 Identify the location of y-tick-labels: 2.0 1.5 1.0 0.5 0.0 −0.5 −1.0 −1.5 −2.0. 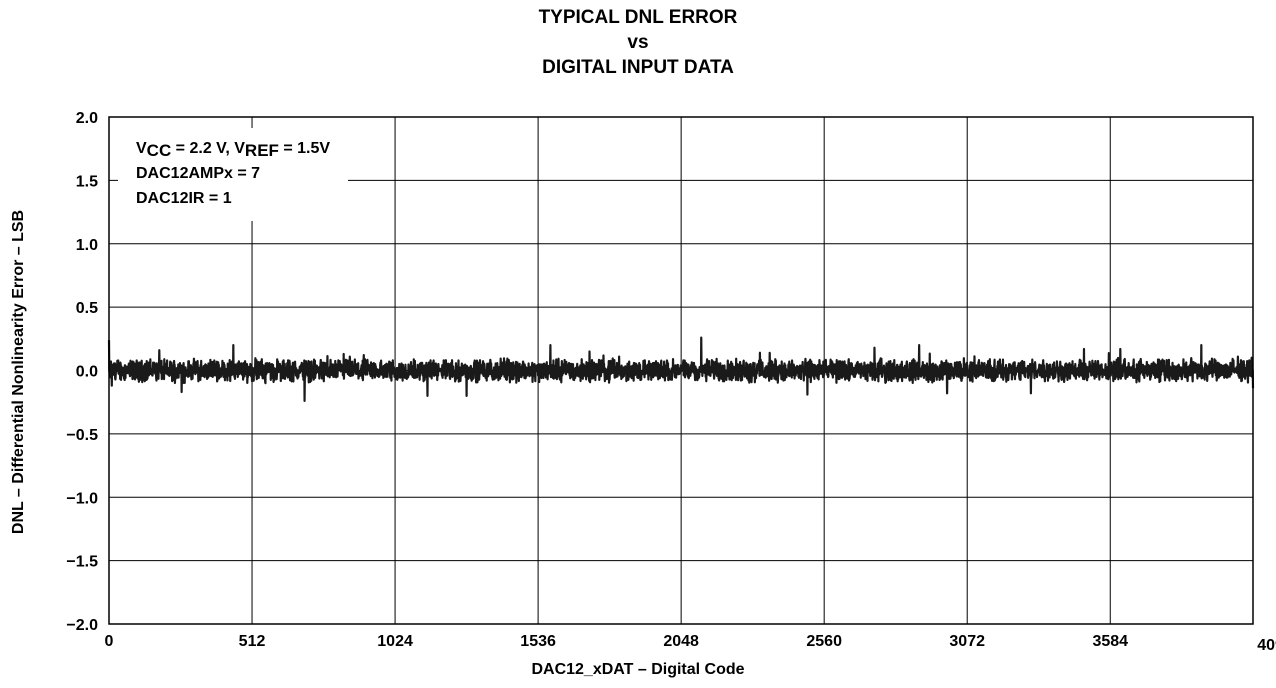
(82, 372).